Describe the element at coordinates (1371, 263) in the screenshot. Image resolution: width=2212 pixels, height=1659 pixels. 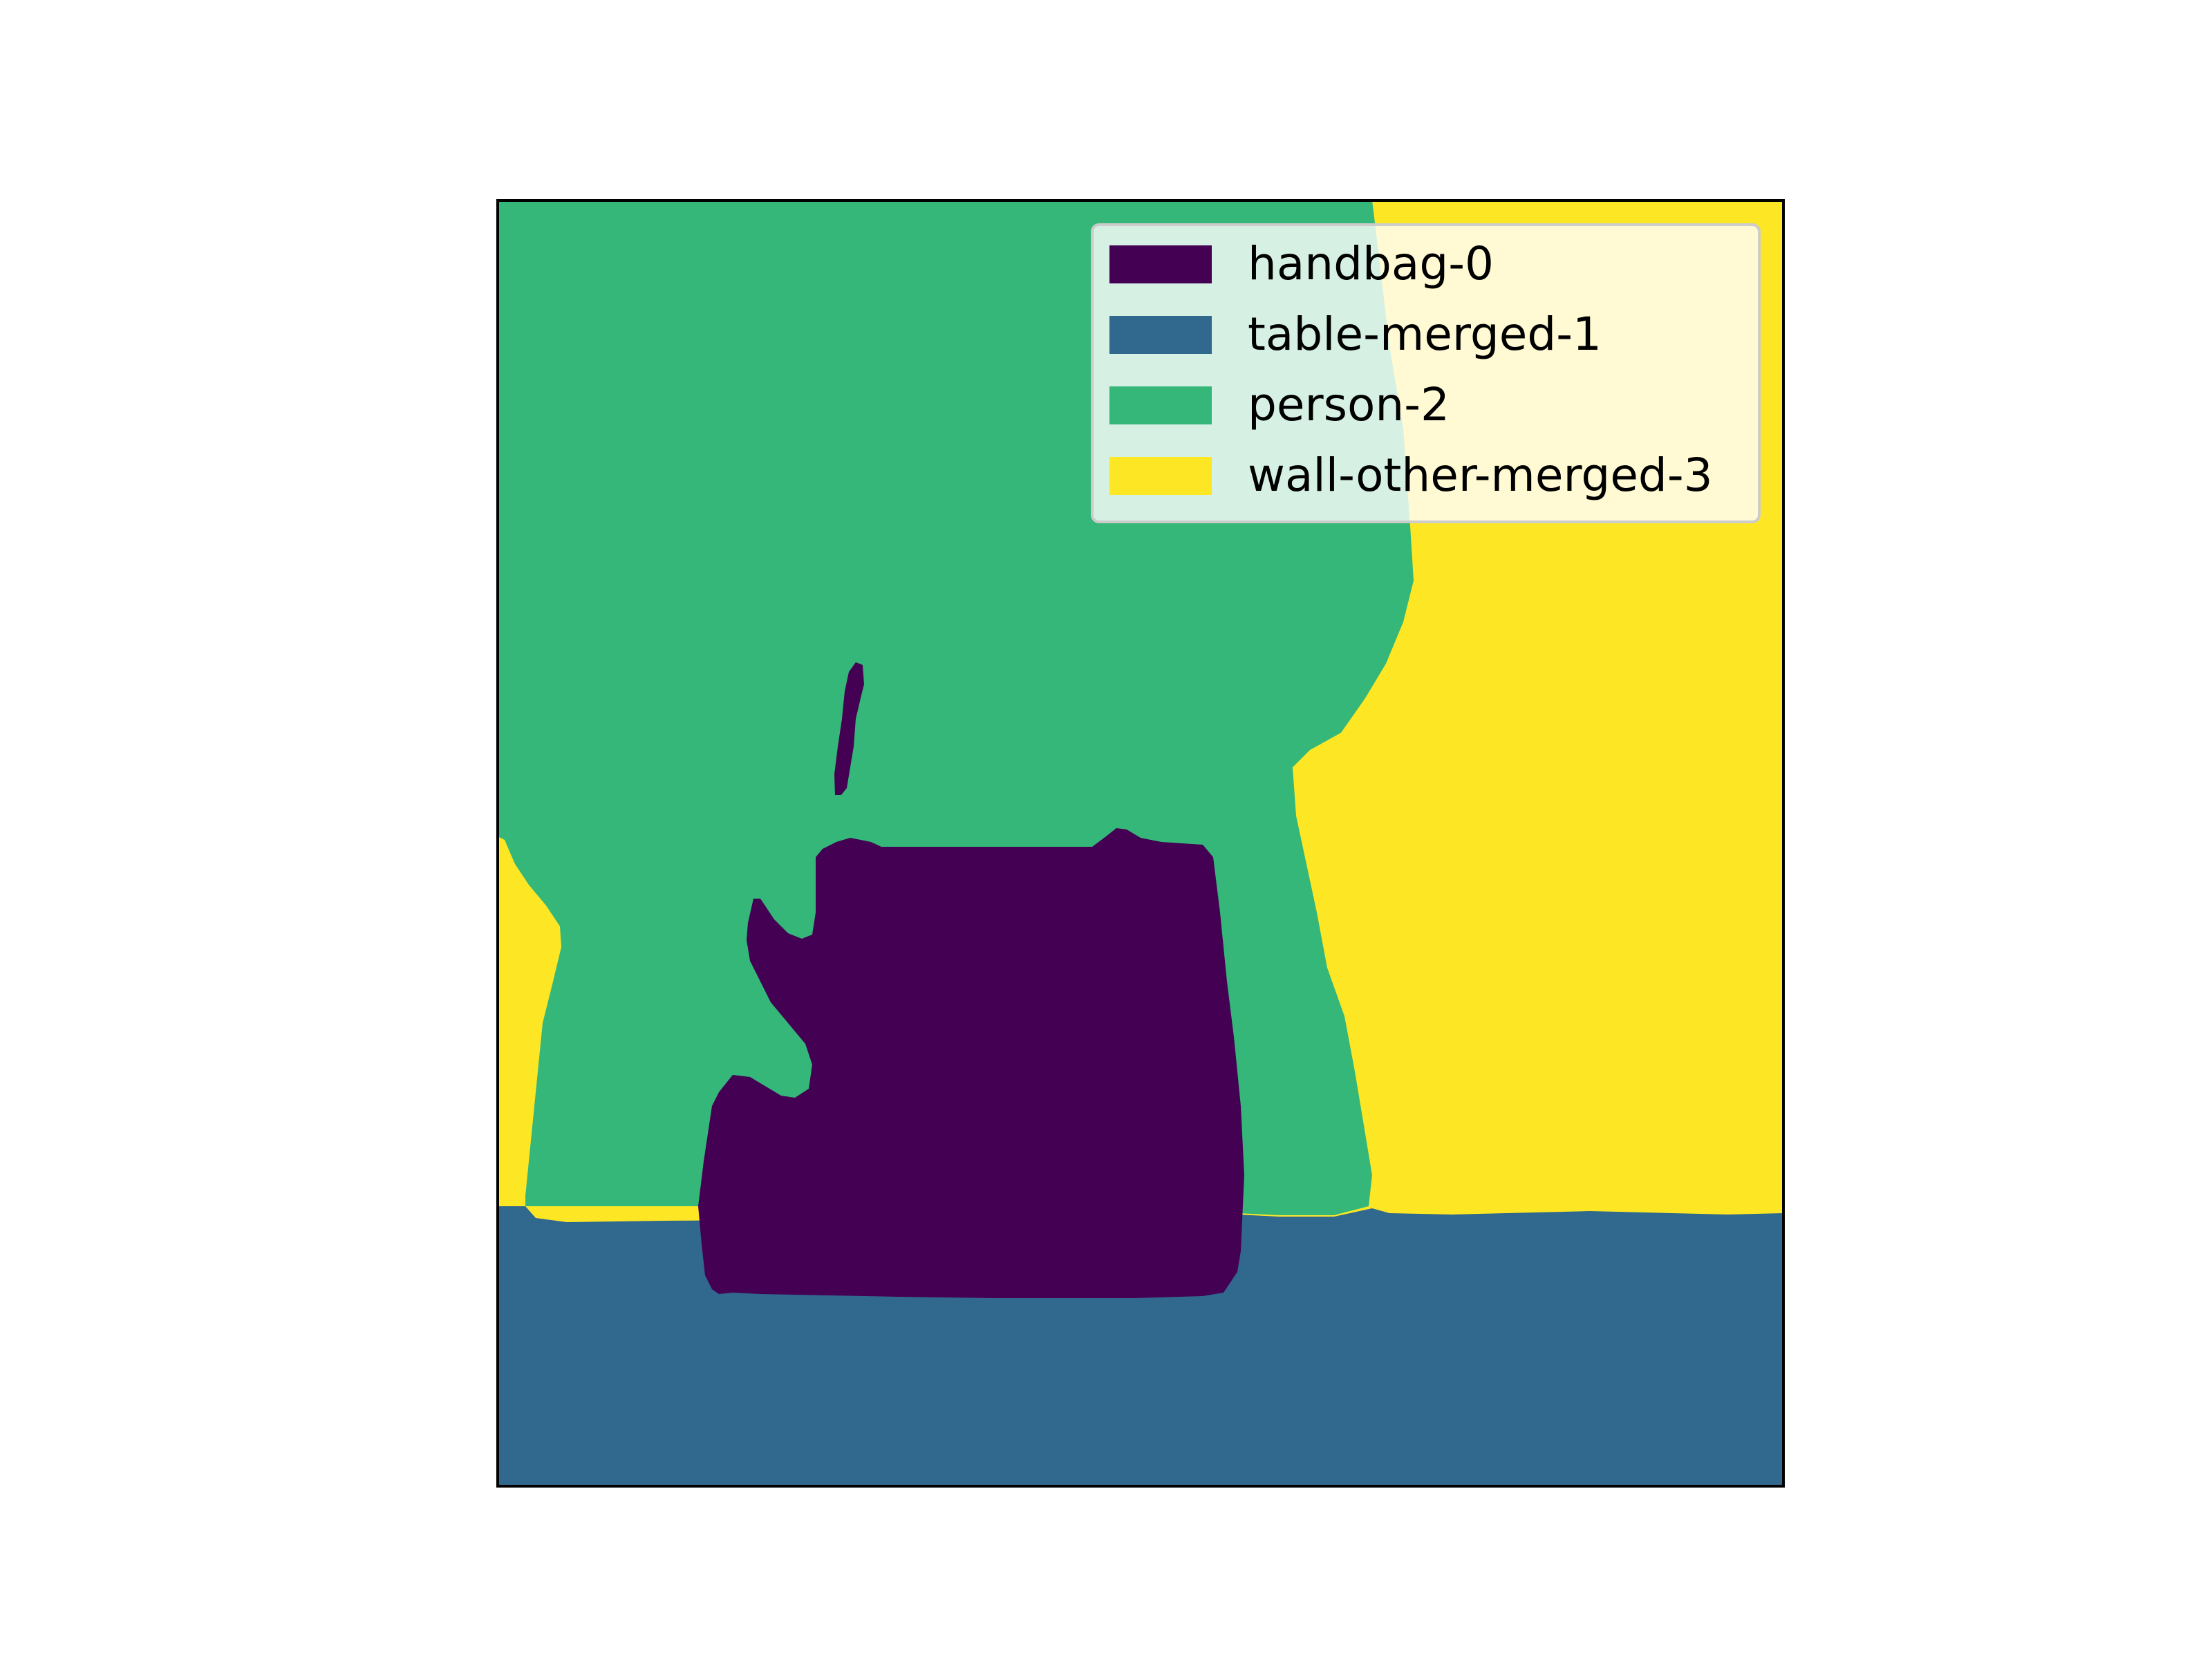
I see `legend-label-handbag: handbag-0` at that location.